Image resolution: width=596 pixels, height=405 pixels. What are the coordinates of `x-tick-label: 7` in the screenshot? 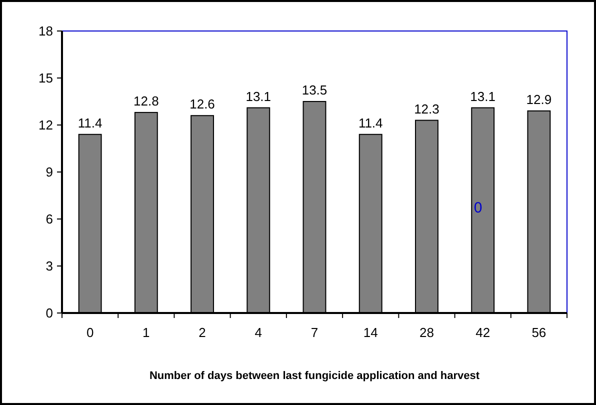 It's located at (314, 332).